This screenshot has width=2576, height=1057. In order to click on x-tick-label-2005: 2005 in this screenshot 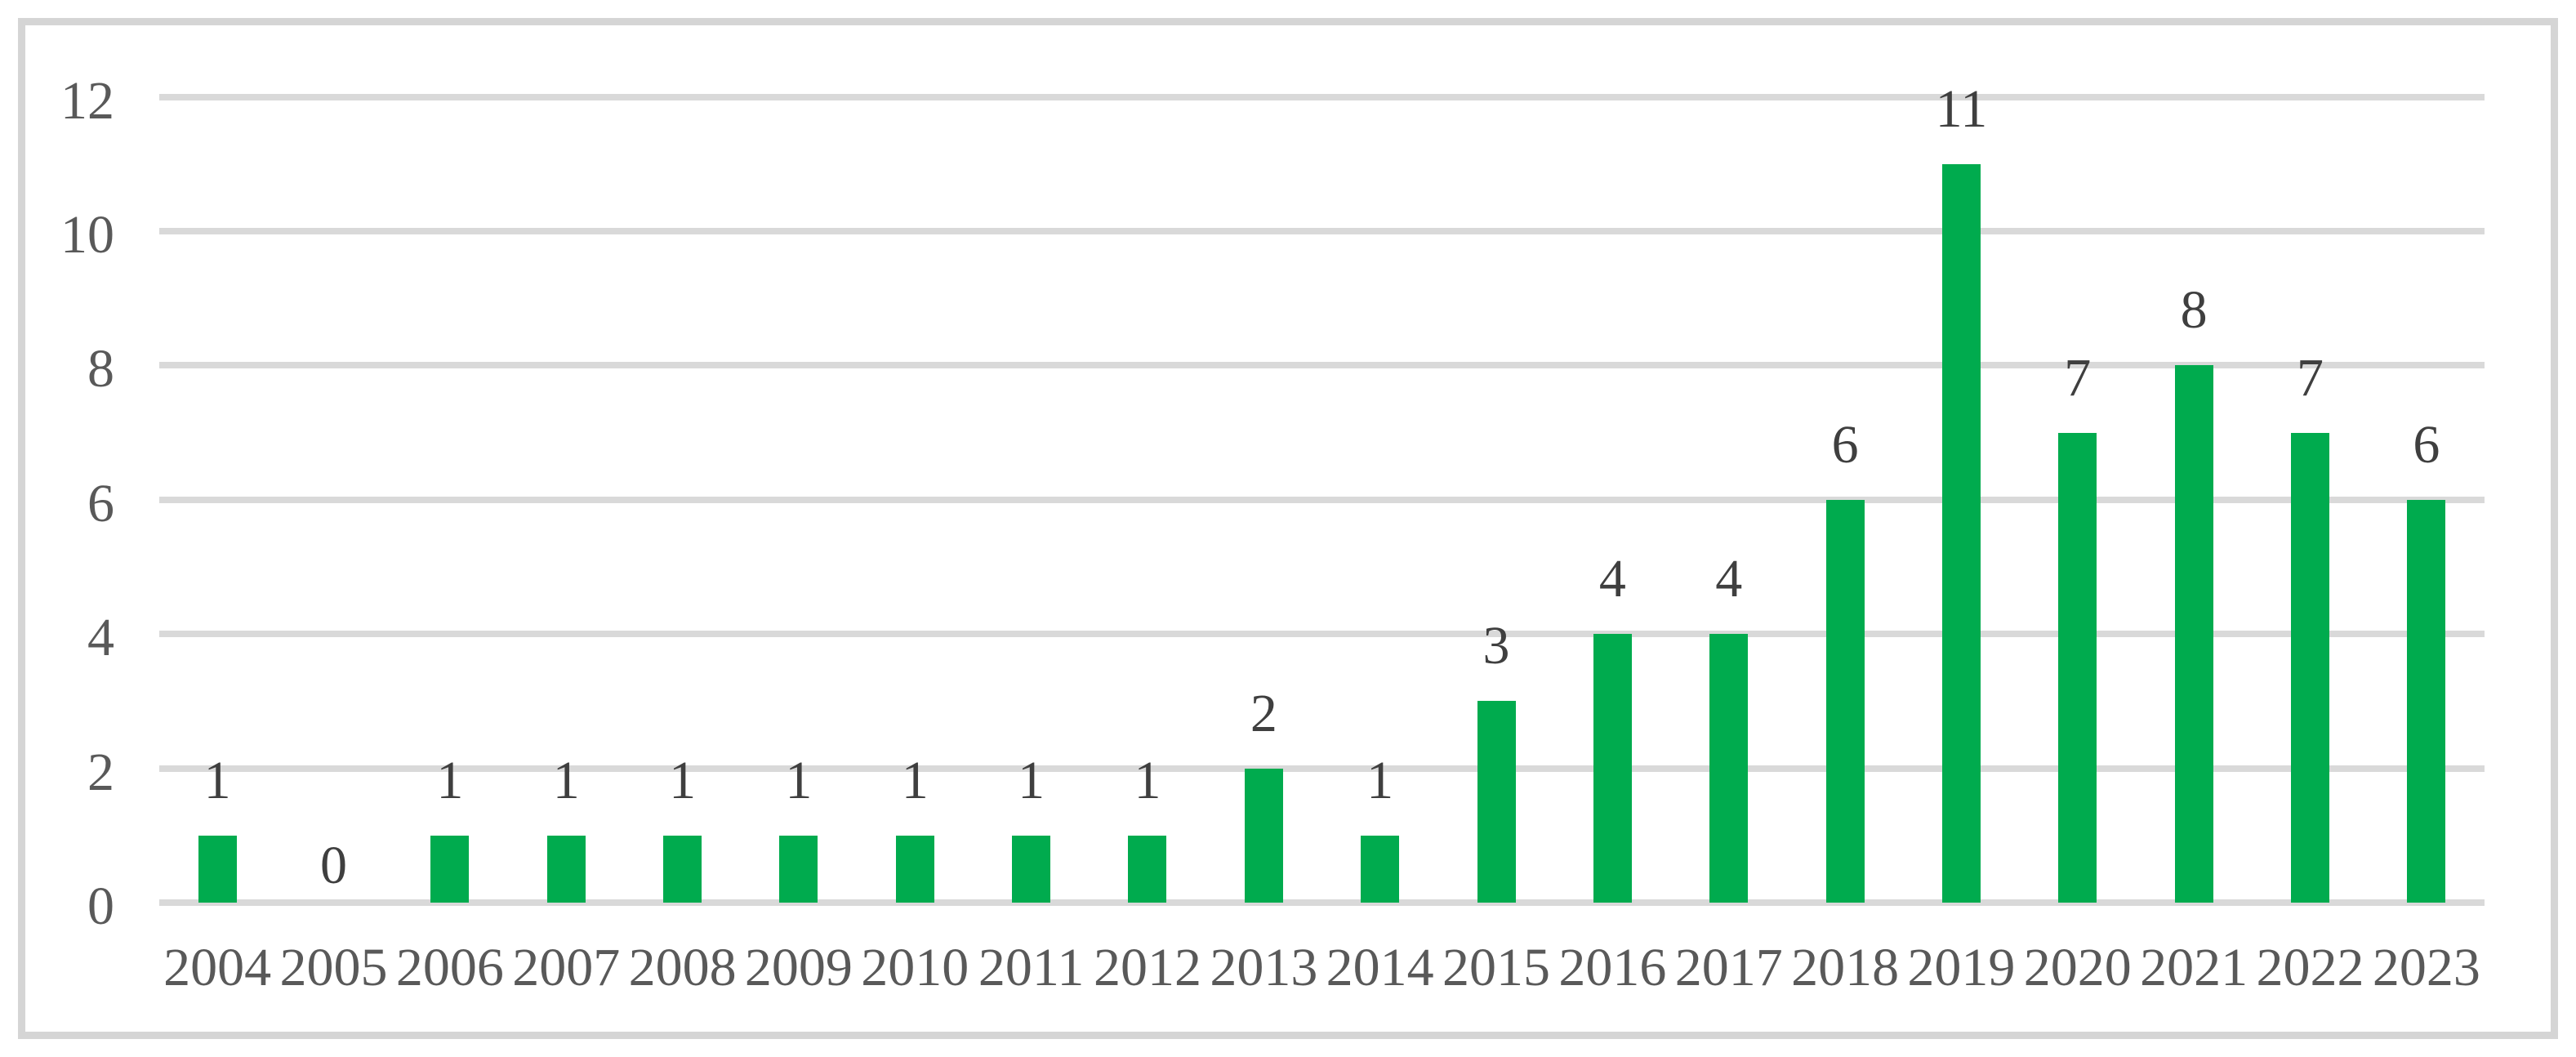, I will do `click(333, 968)`.